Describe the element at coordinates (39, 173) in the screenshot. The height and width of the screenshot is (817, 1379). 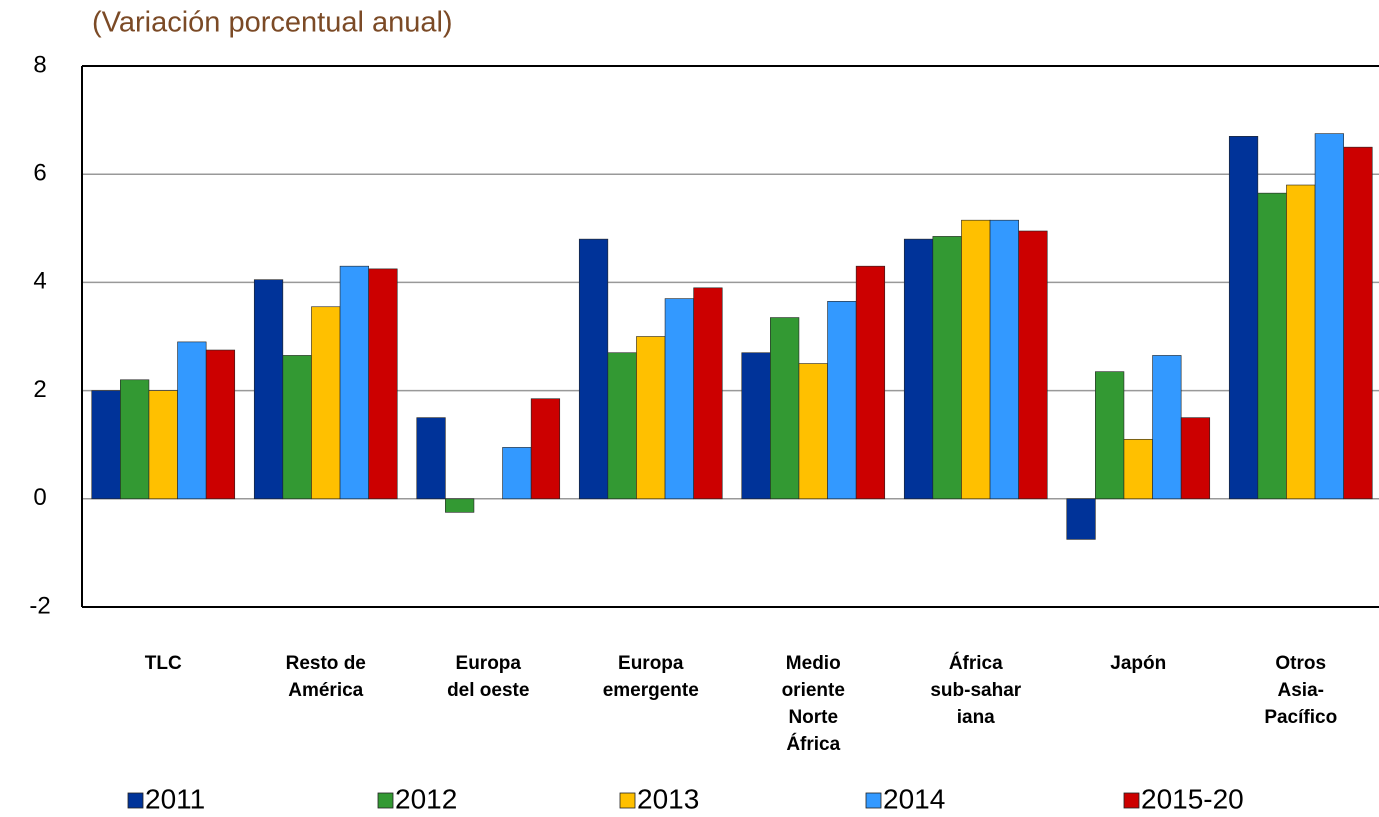
I see `y-tick-label: 6` at that location.